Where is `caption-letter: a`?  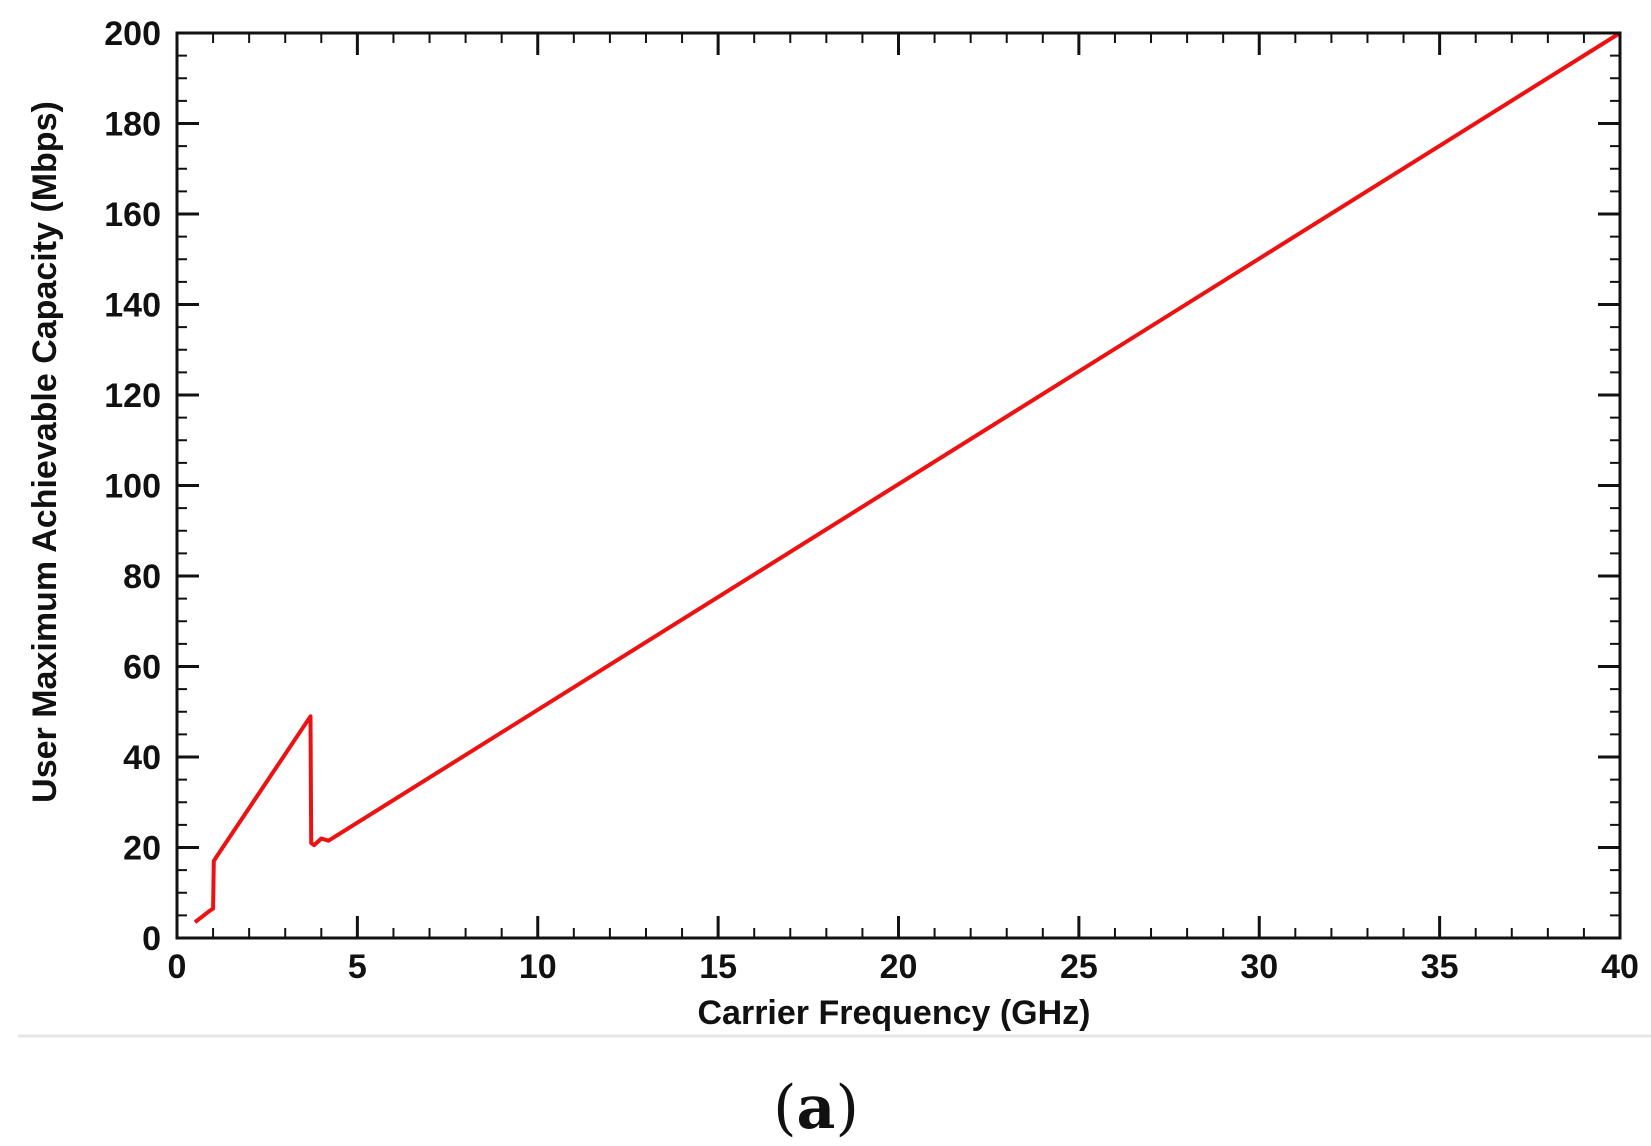
caption-letter: a is located at coordinates (816, 1108).